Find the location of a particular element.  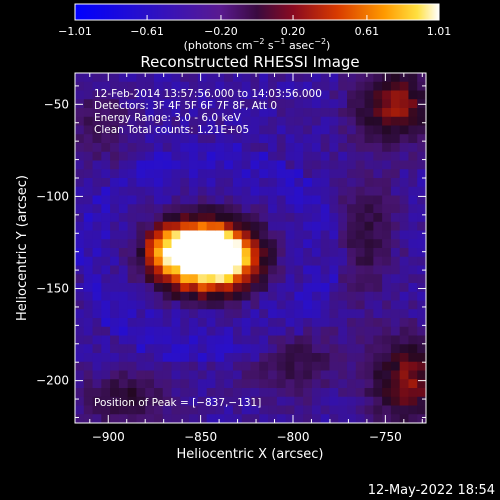

x-tick-label: −800 is located at coordinates (293, 437).